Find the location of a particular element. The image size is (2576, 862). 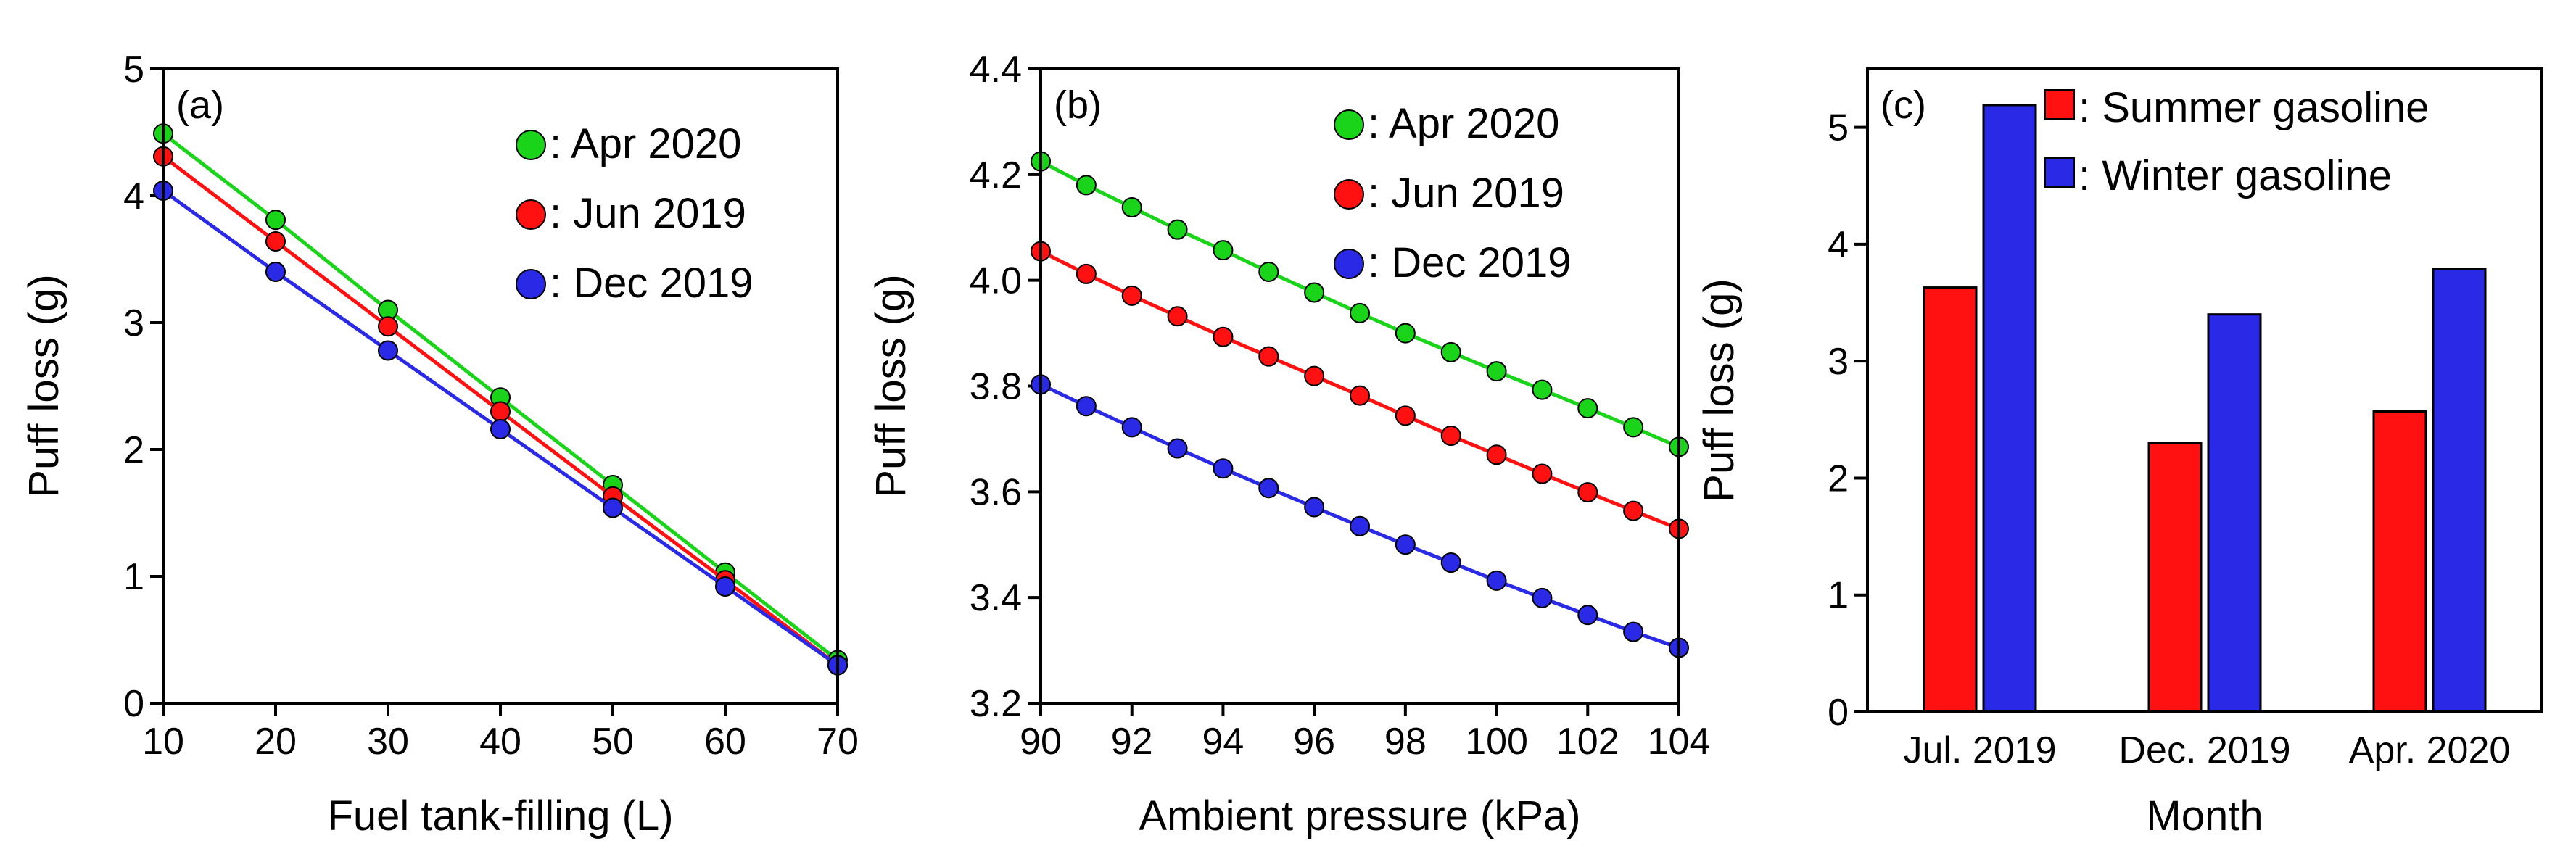

x-tick-label: 98 is located at coordinates (1405, 742).